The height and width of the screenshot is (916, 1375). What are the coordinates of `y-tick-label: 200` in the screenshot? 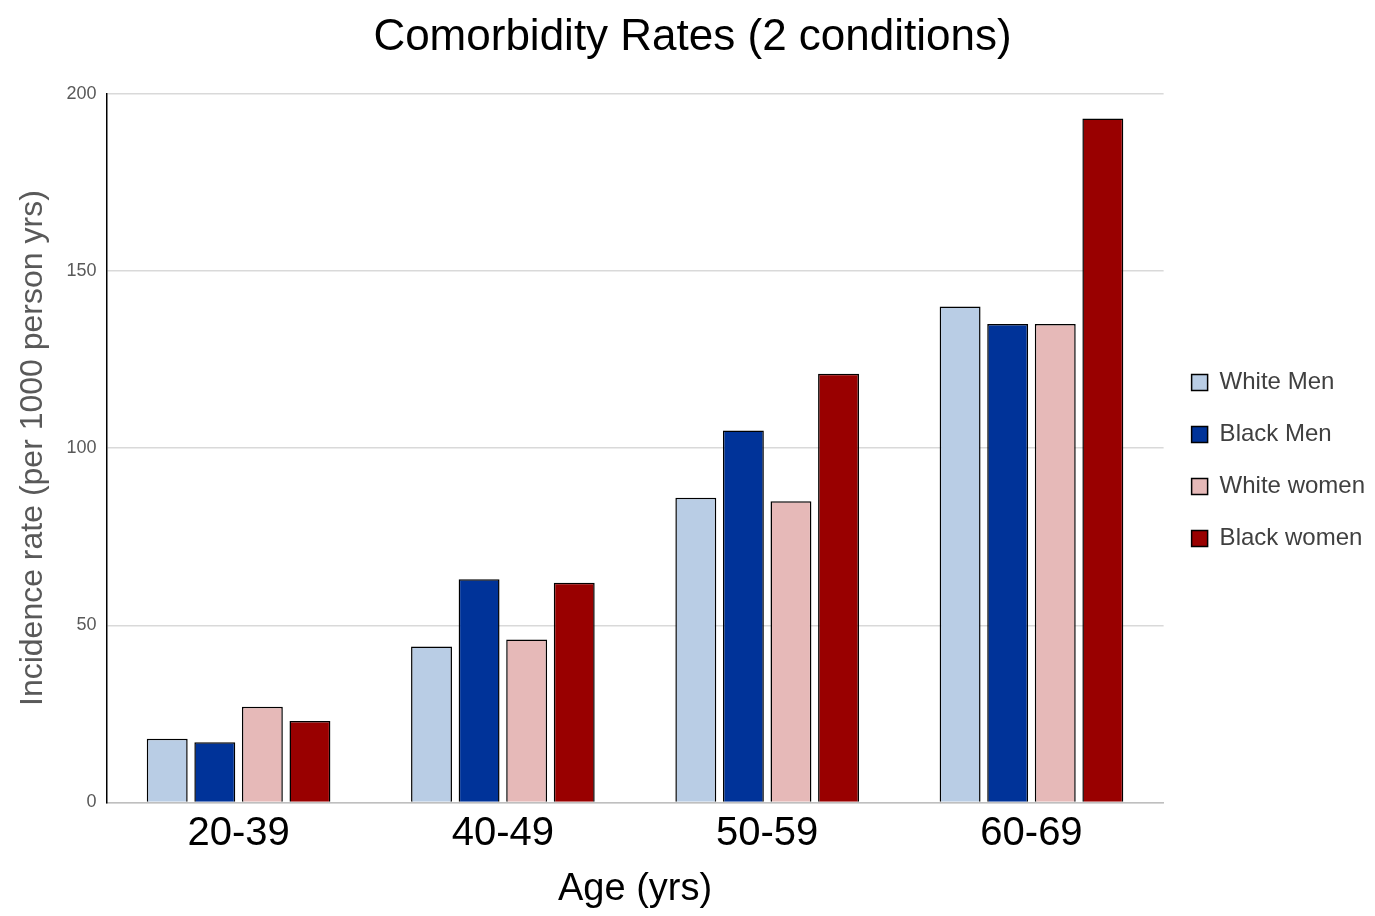 It's located at (81, 92).